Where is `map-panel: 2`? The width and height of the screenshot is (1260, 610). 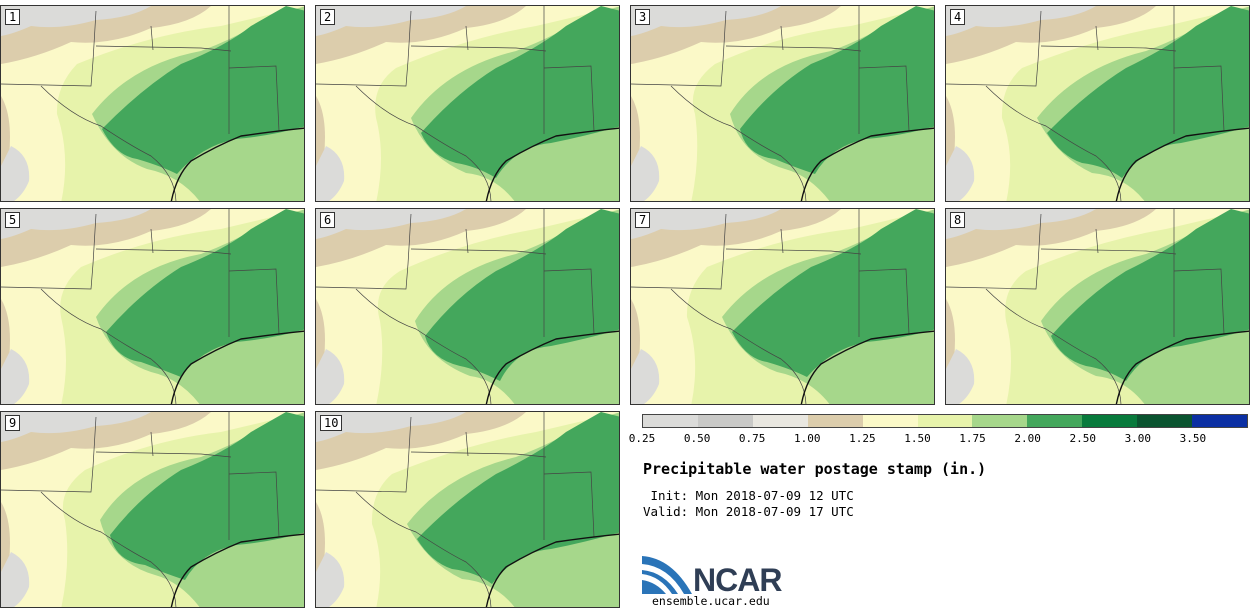 map-panel: 2 is located at coordinates (467, 103).